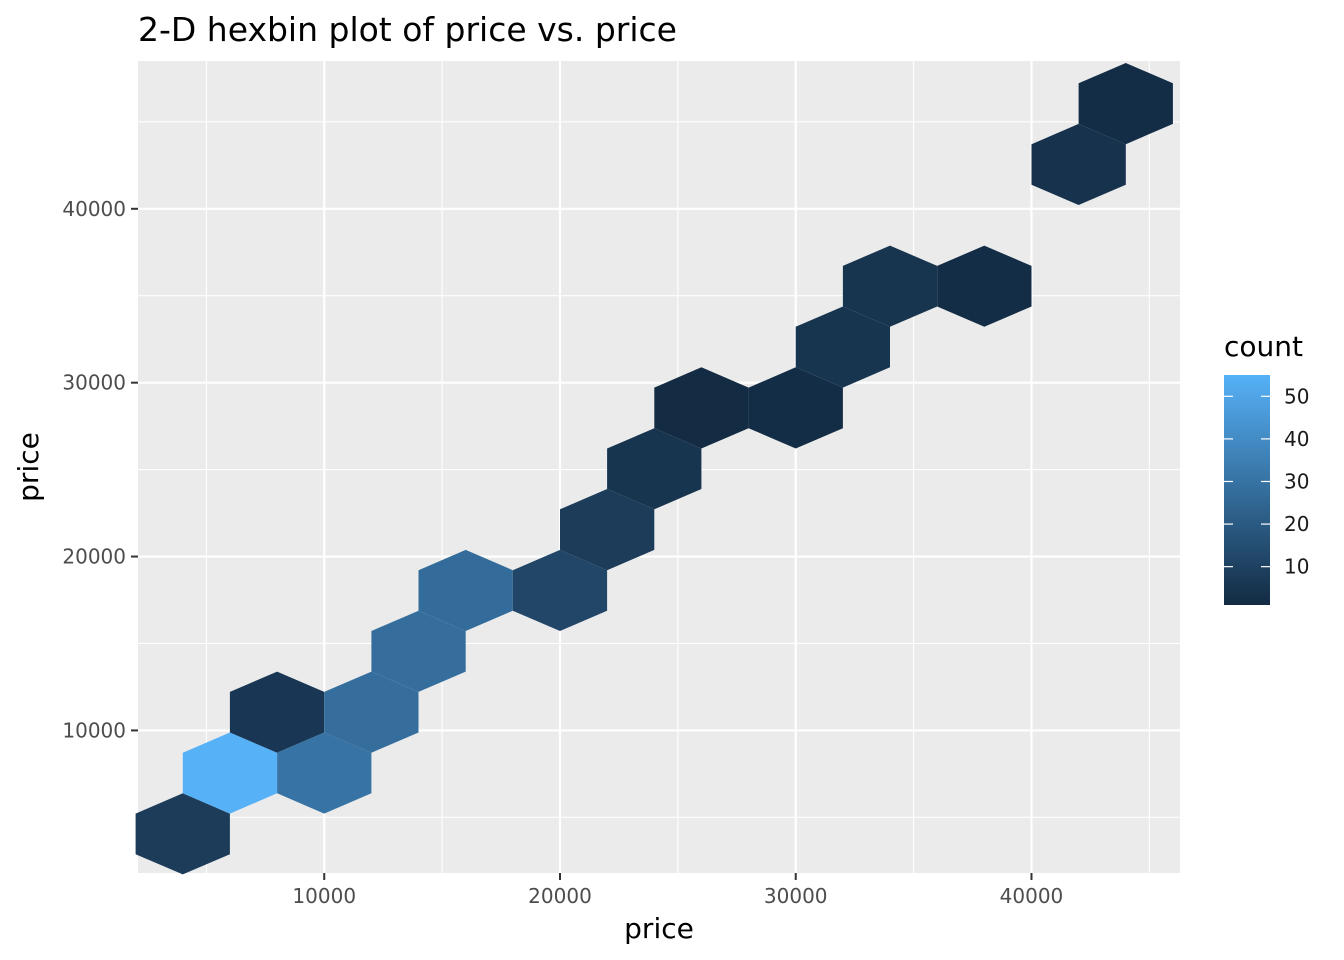 The image size is (1344, 960). I want to click on chart-title: 2-D hexbin plot of price vs. price, so click(407, 29).